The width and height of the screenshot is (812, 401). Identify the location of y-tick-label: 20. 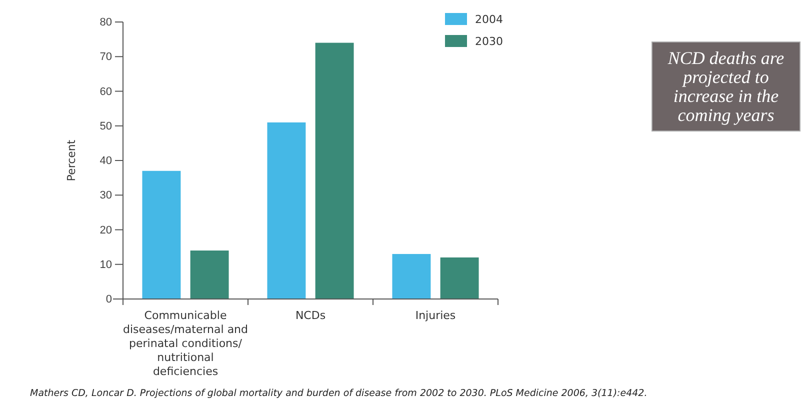
(106, 230).